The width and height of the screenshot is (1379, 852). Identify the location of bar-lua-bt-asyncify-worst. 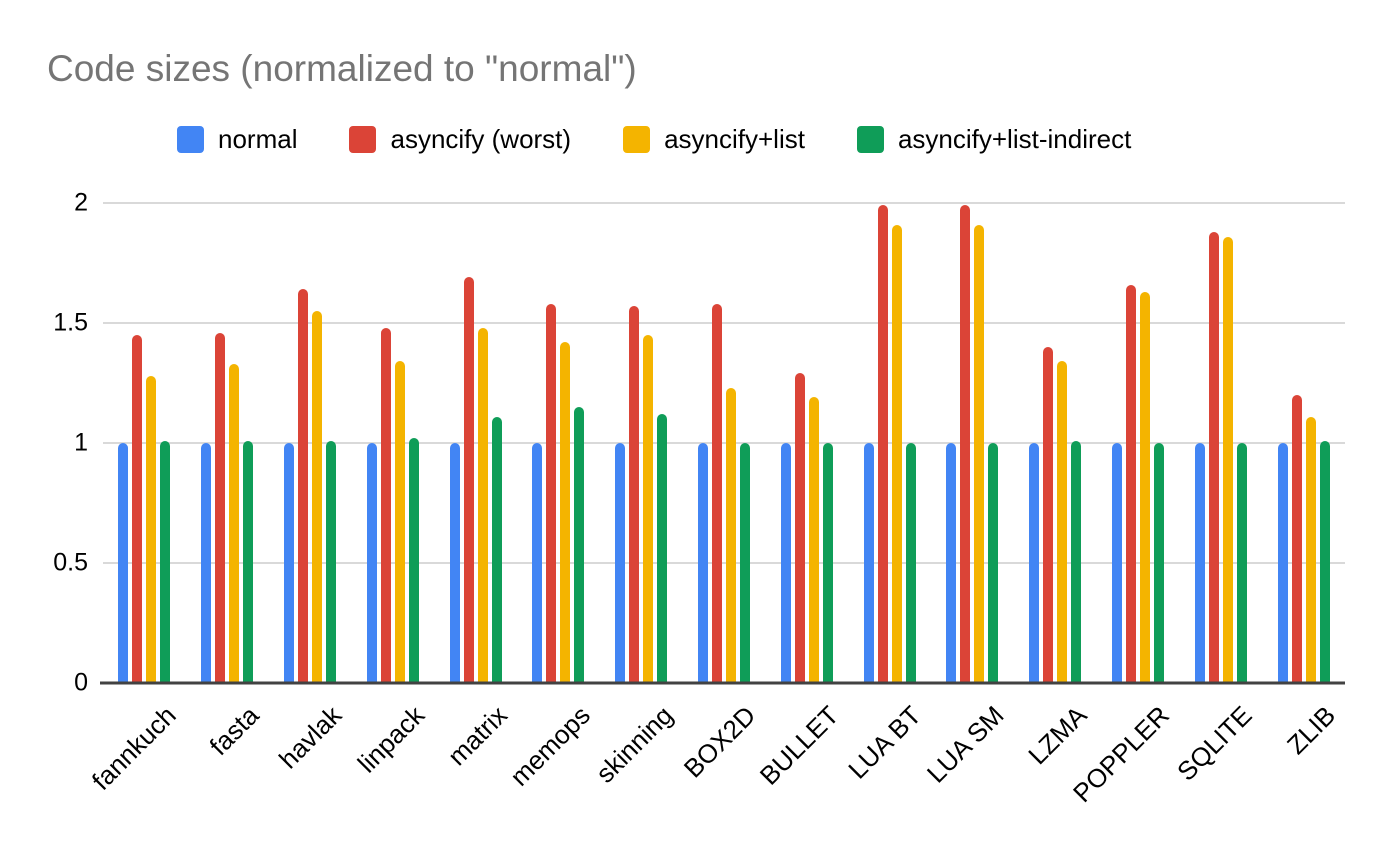
(882, 444).